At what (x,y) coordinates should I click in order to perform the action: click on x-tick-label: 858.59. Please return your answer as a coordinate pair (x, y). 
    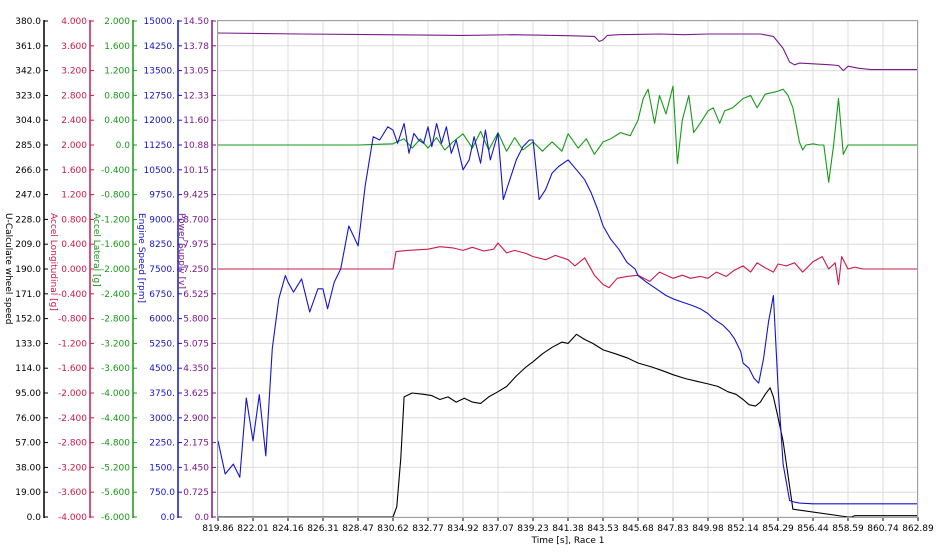
    Looking at the image, I should click on (848, 529).